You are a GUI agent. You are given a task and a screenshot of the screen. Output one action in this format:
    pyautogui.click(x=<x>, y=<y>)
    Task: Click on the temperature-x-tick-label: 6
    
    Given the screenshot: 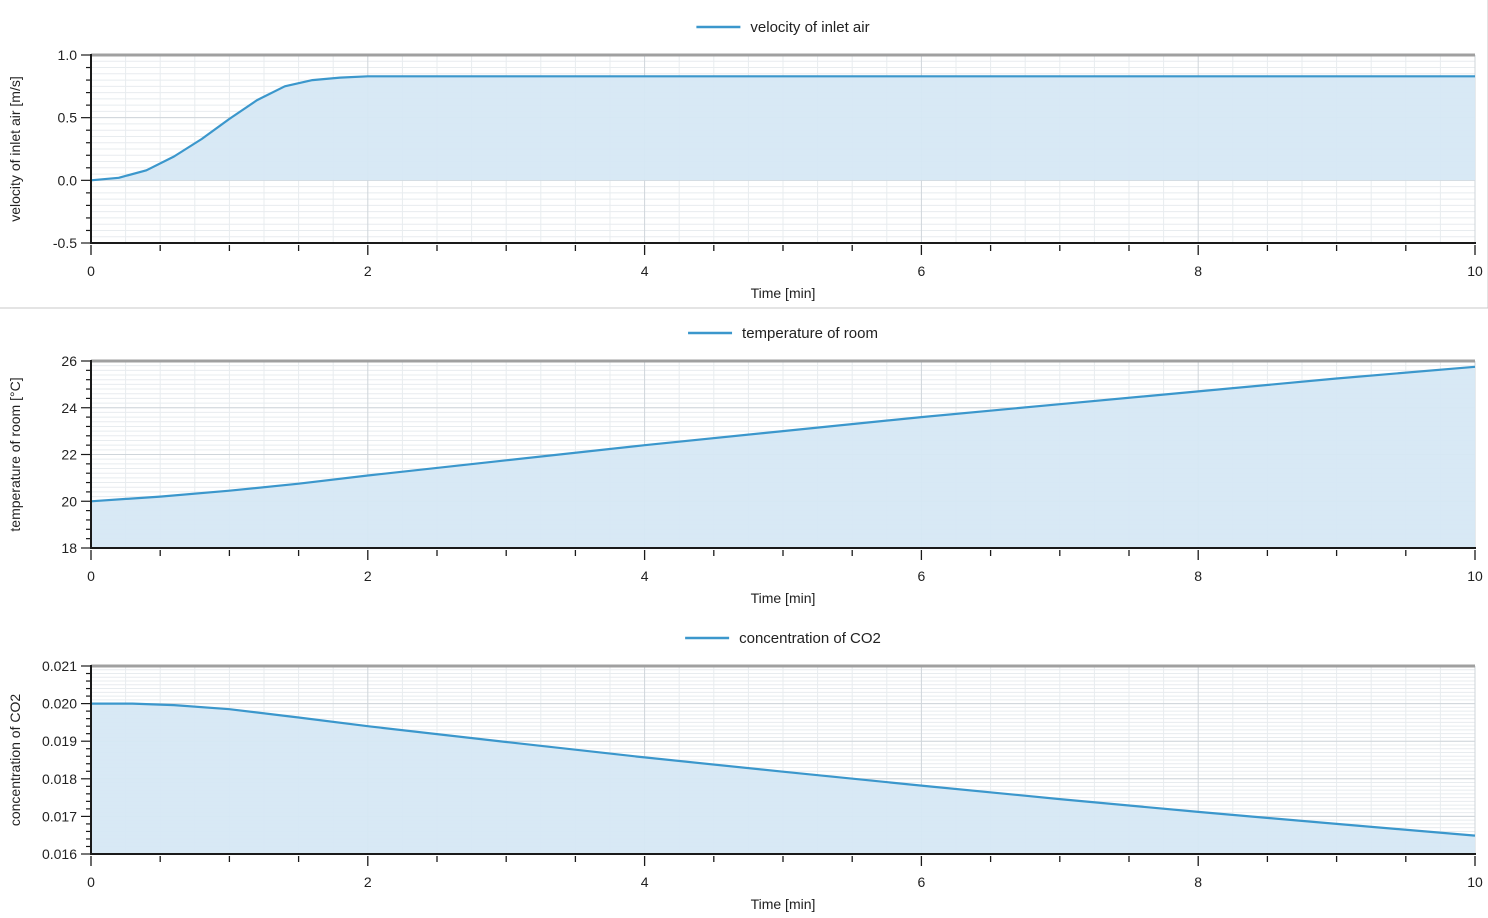 What is the action you would take?
    pyautogui.click(x=922, y=576)
    